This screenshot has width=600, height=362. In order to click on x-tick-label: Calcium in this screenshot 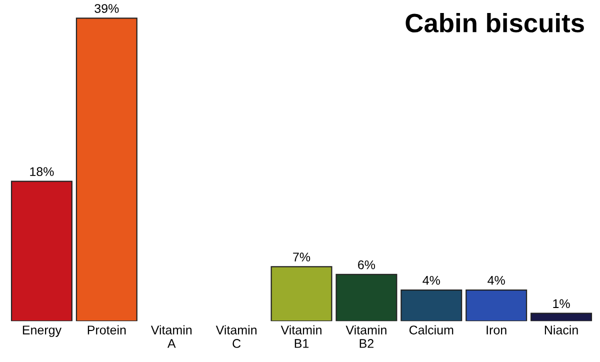, I will do `click(431, 329)`.